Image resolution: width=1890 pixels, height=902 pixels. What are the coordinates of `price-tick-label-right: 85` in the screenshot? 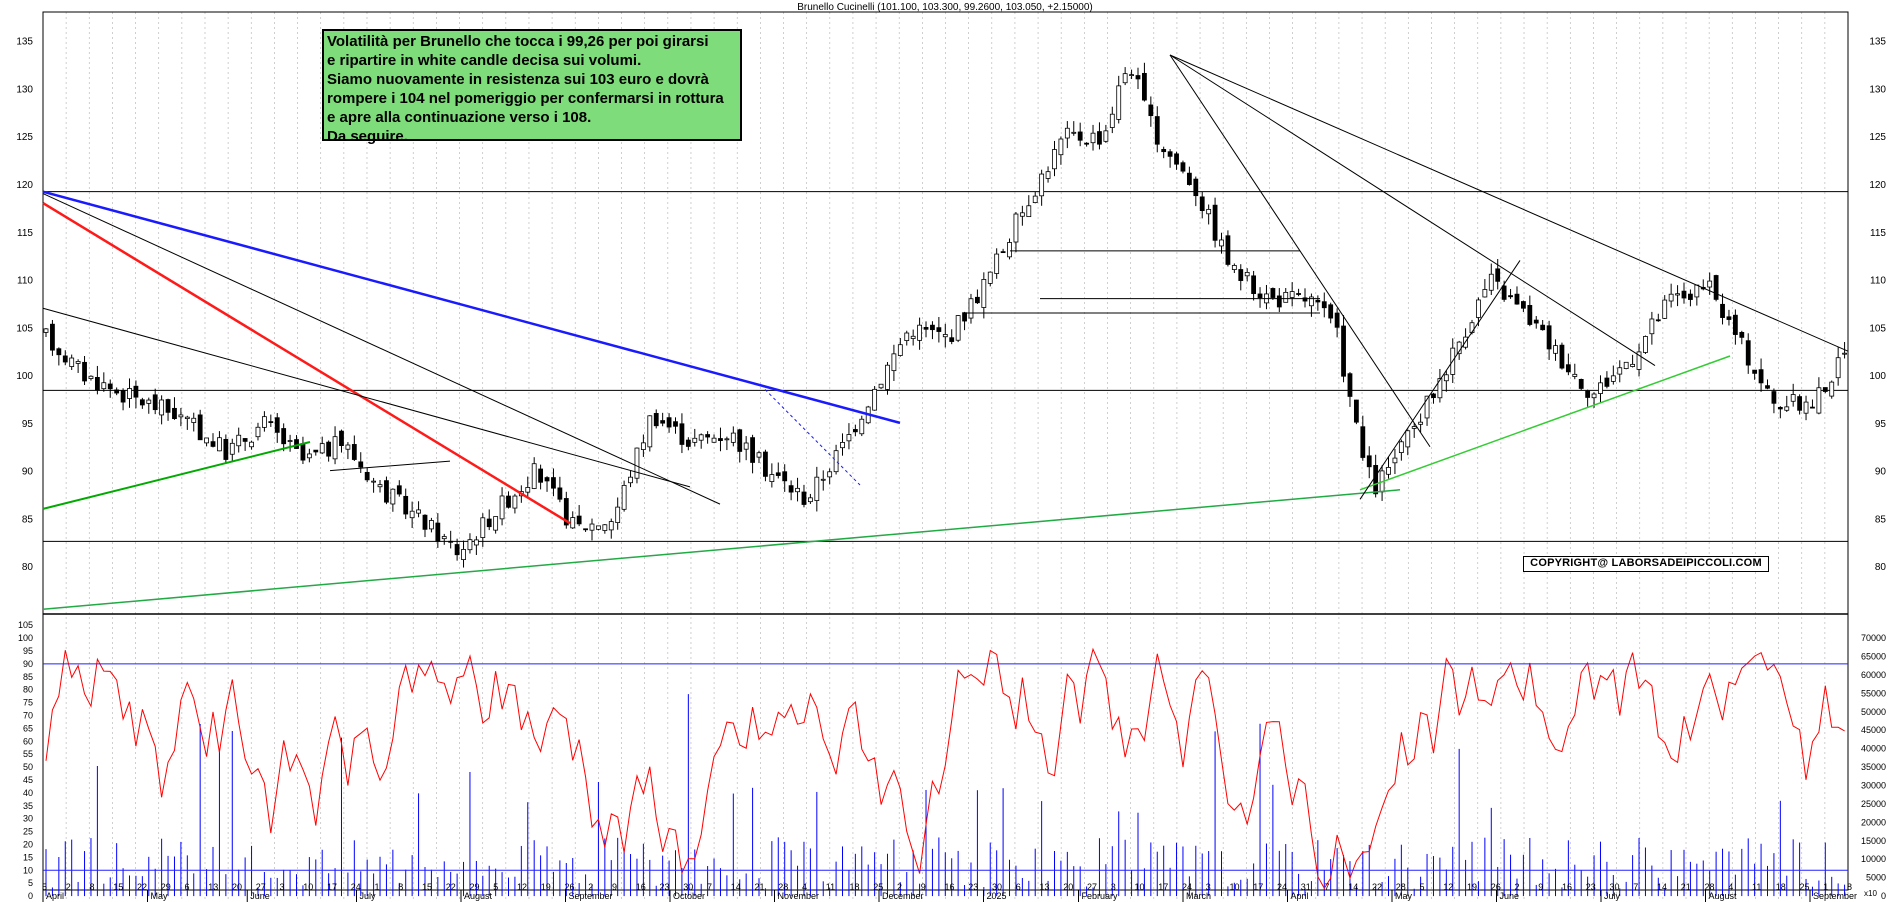 It's located at (1881, 519).